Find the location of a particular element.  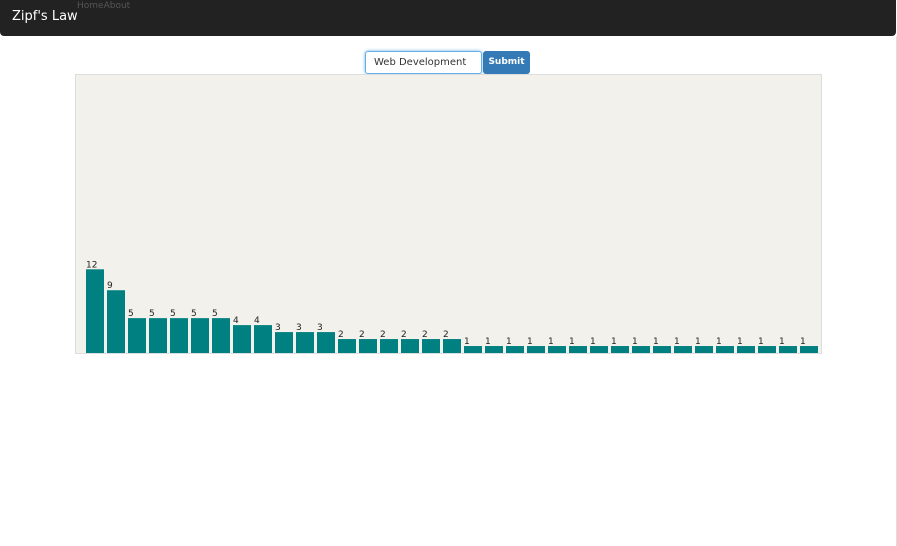

nav-links: Home About is located at coordinates (103, 6).